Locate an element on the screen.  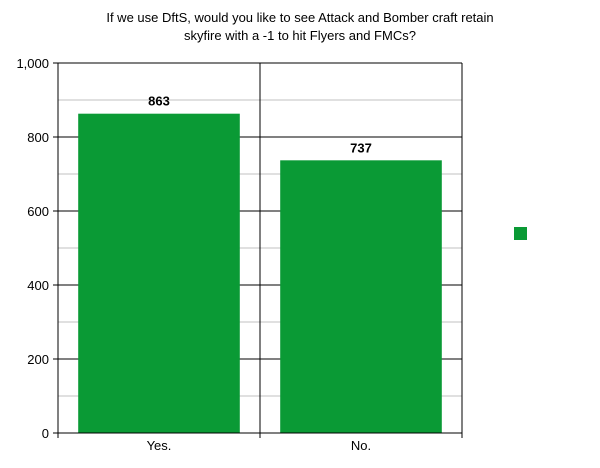
x-category-label: Yes. is located at coordinates (159, 445).